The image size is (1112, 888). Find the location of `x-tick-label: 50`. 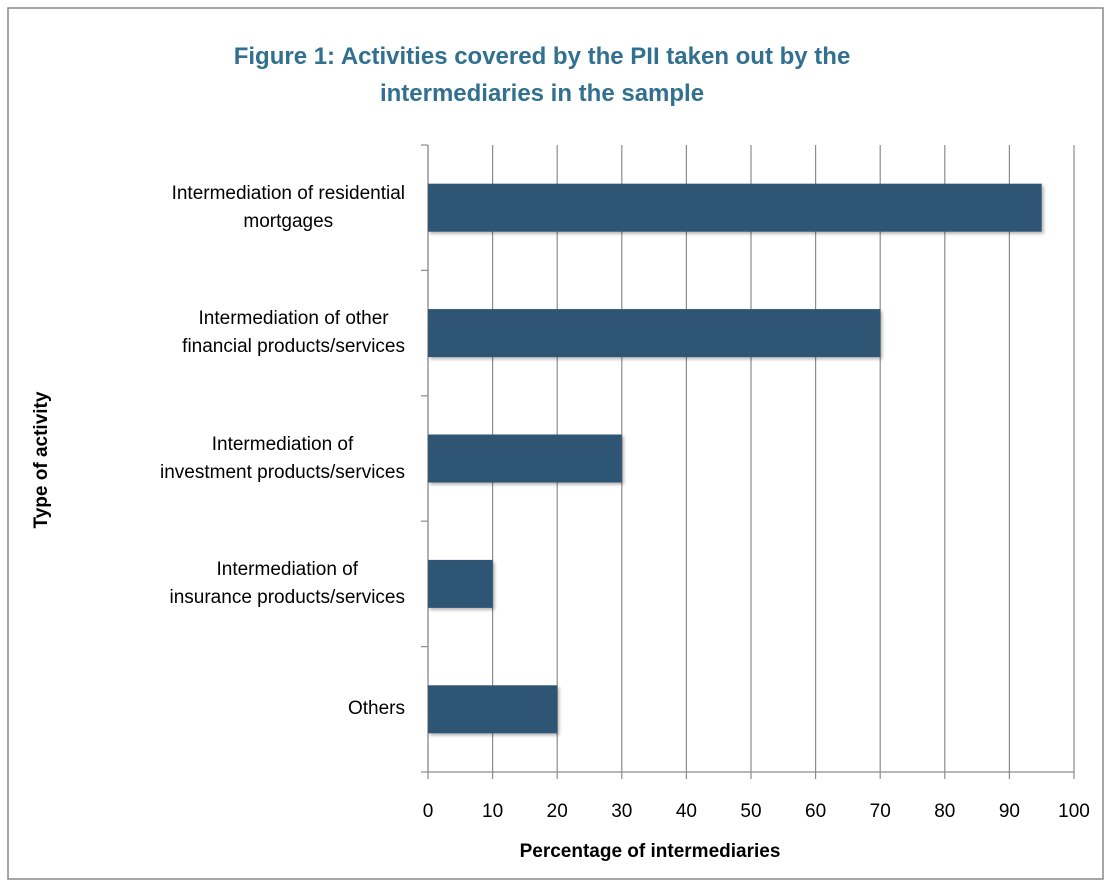

x-tick-label: 50 is located at coordinates (750, 811).